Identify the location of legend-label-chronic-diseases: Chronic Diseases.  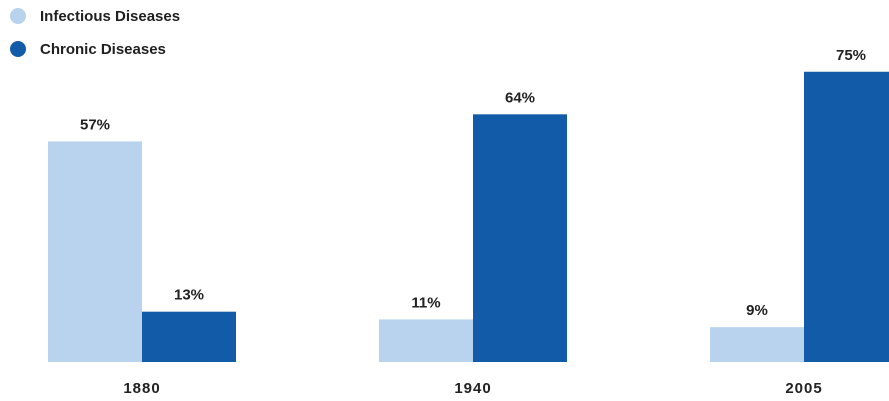
(103, 49).